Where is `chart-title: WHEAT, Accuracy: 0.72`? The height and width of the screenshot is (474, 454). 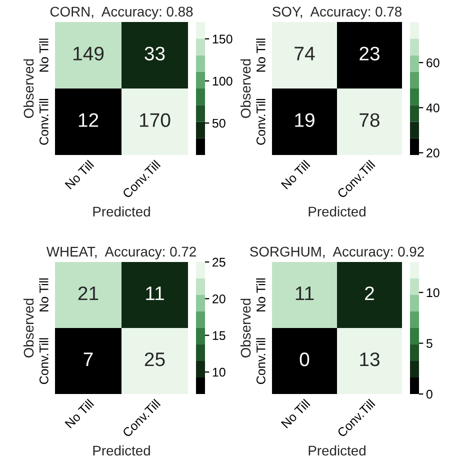
chart-title: WHEAT, Accuracy: 0.72 is located at coordinates (121, 253).